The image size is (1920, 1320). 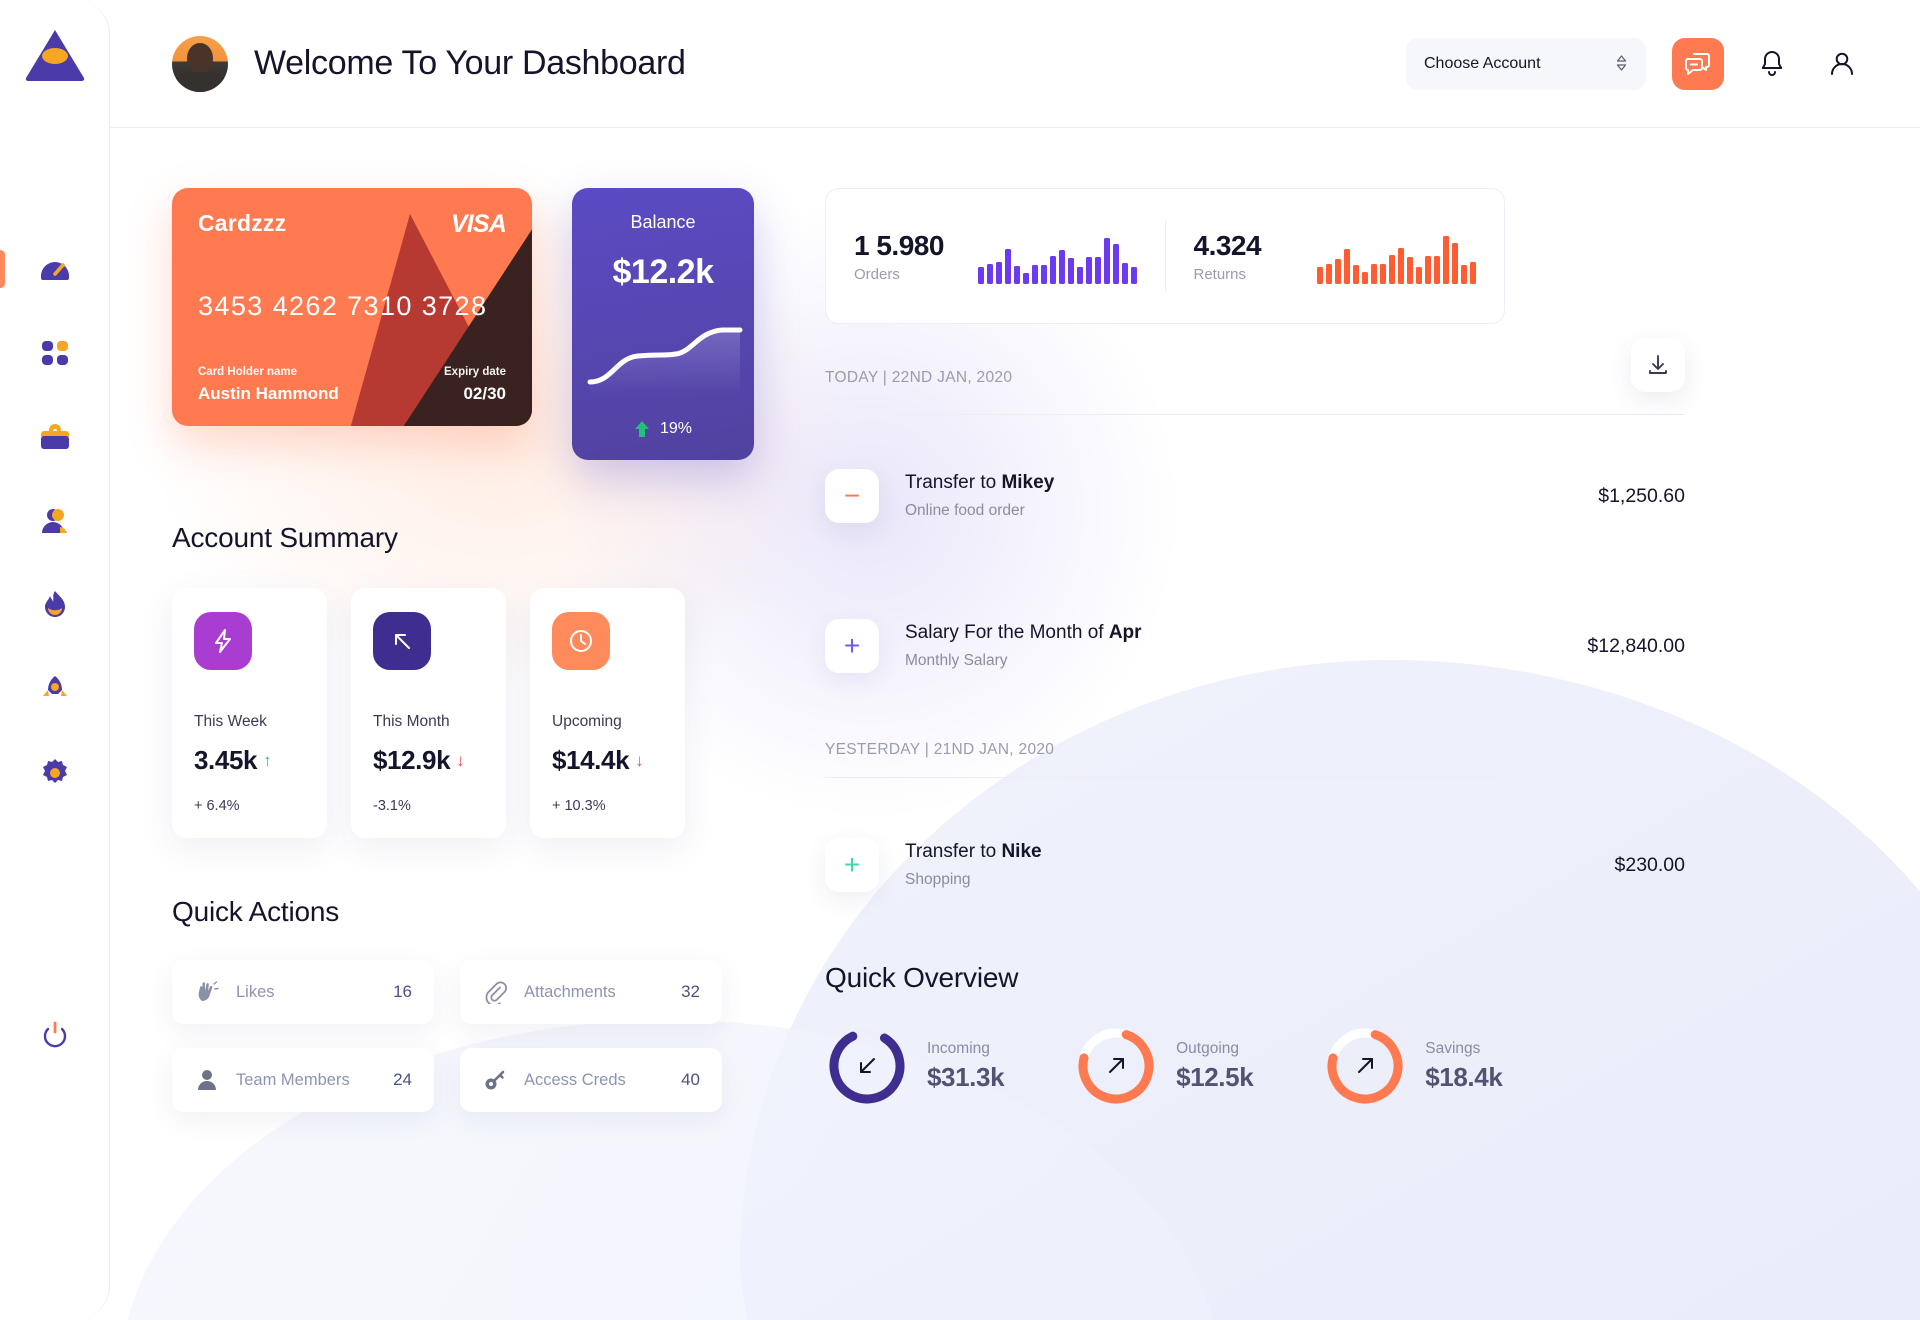 What do you see at coordinates (217, 806) in the screenshot?
I see `summary-percent: + 6.4%` at bounding box center [217, 806].